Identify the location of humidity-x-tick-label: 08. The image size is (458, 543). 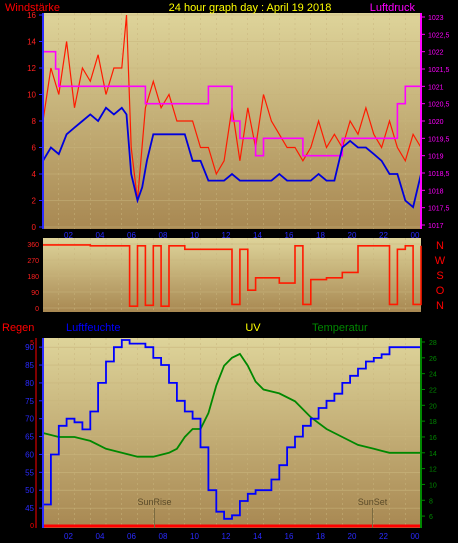
(163, 536).